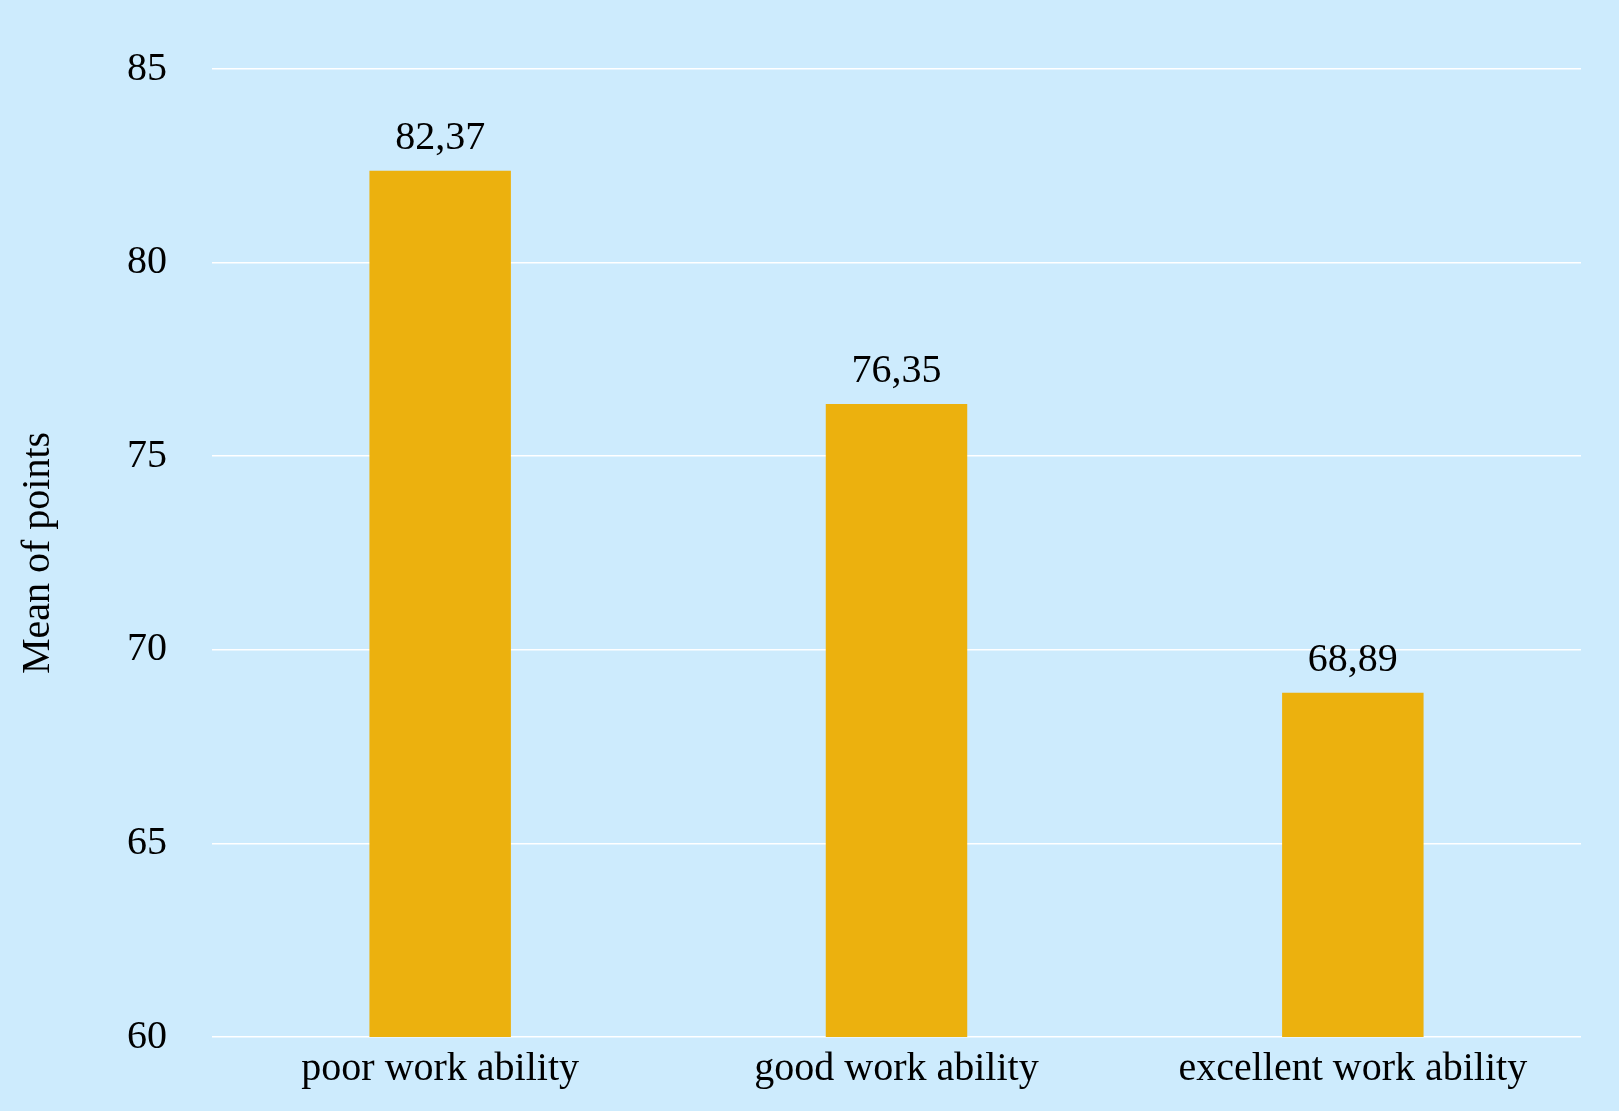  I want to click on data-label: 76,35, so click(896, 369).